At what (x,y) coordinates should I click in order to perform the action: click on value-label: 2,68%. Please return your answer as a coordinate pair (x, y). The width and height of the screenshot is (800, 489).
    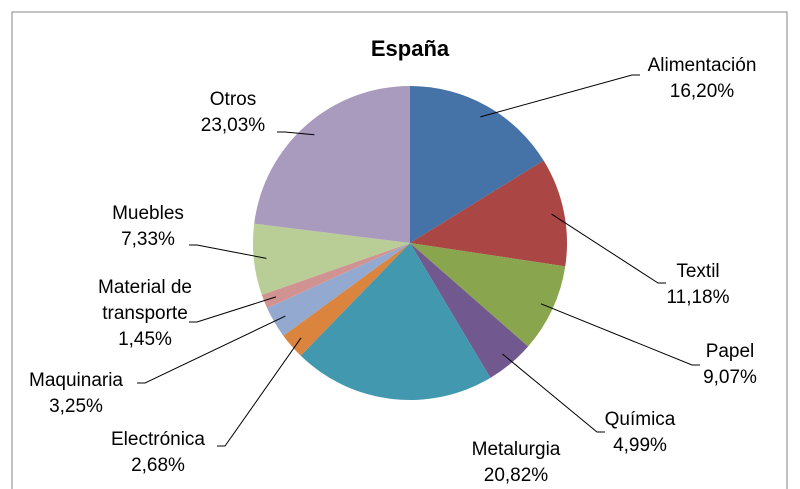
    Looking at the image, I should click on (158, 465).